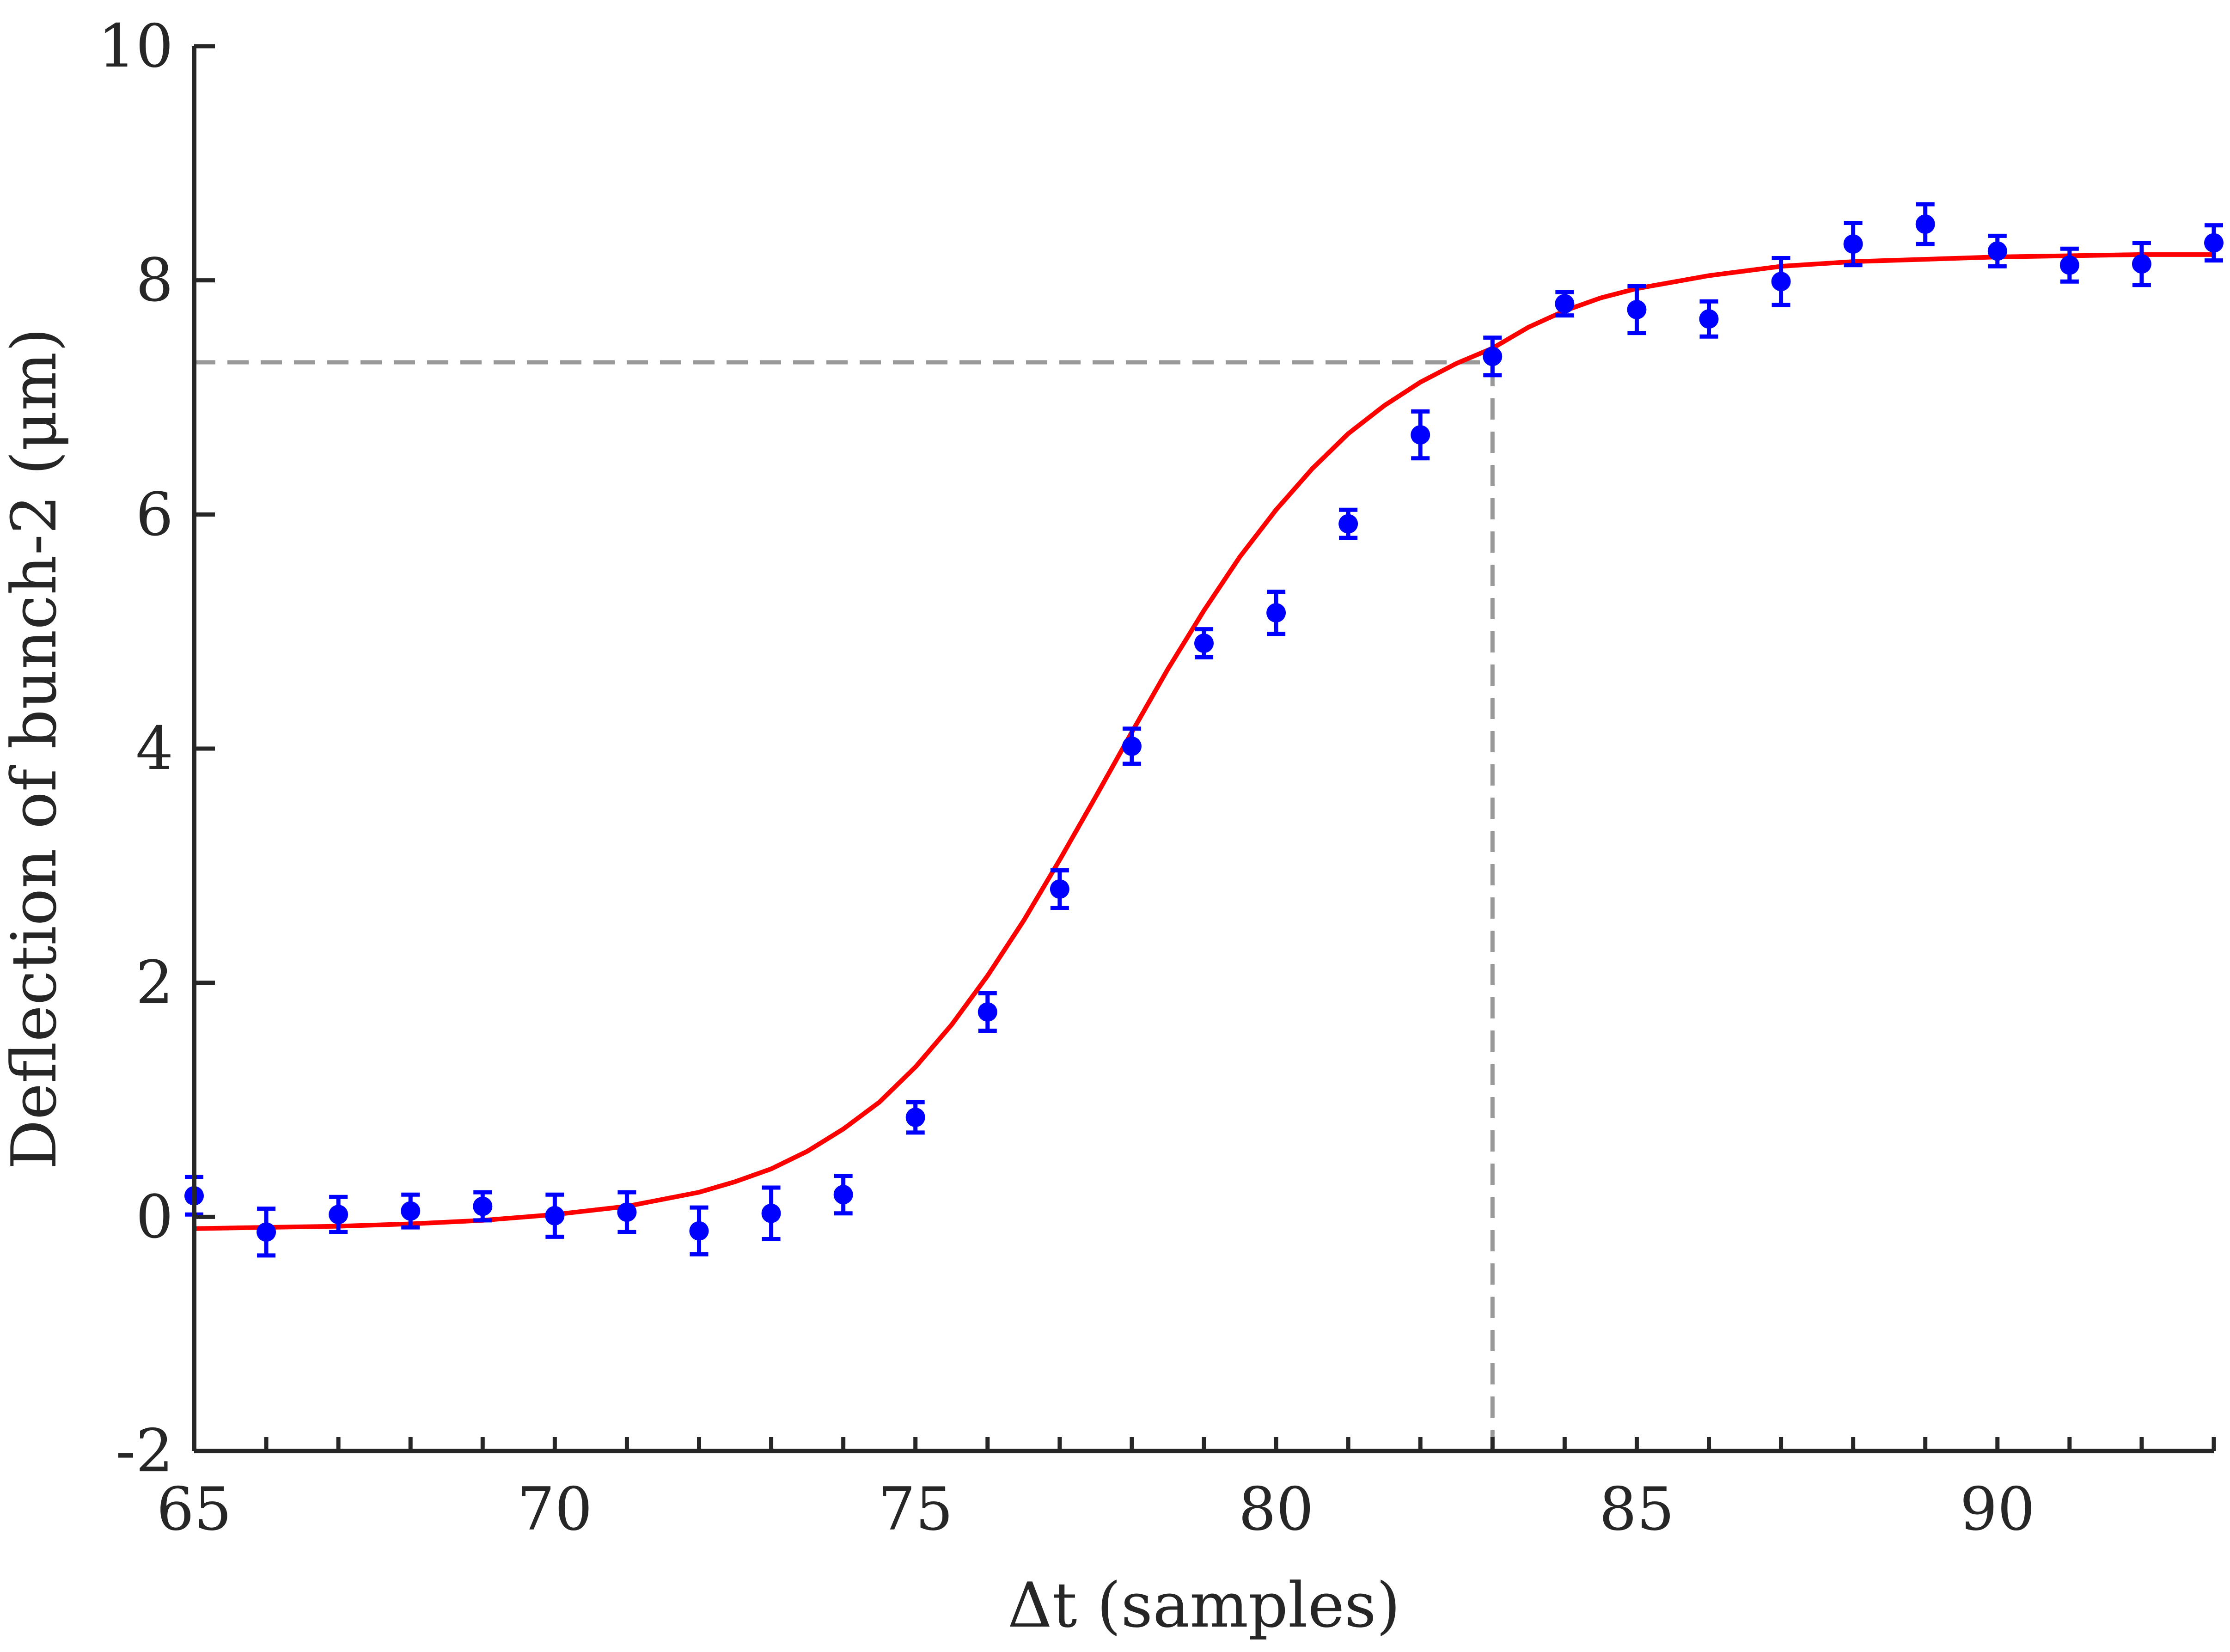  Describe the element at coordinates (135, 46) in the screenshot. I see `y-tick-label: 10` at that location.